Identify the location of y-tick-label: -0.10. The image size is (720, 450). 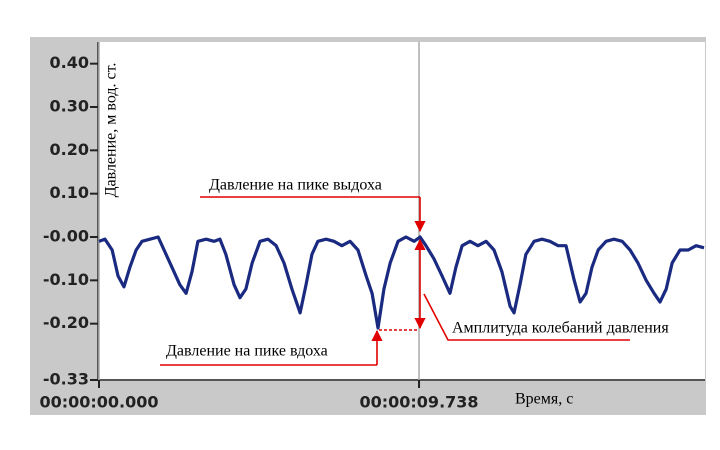
(66, 279).